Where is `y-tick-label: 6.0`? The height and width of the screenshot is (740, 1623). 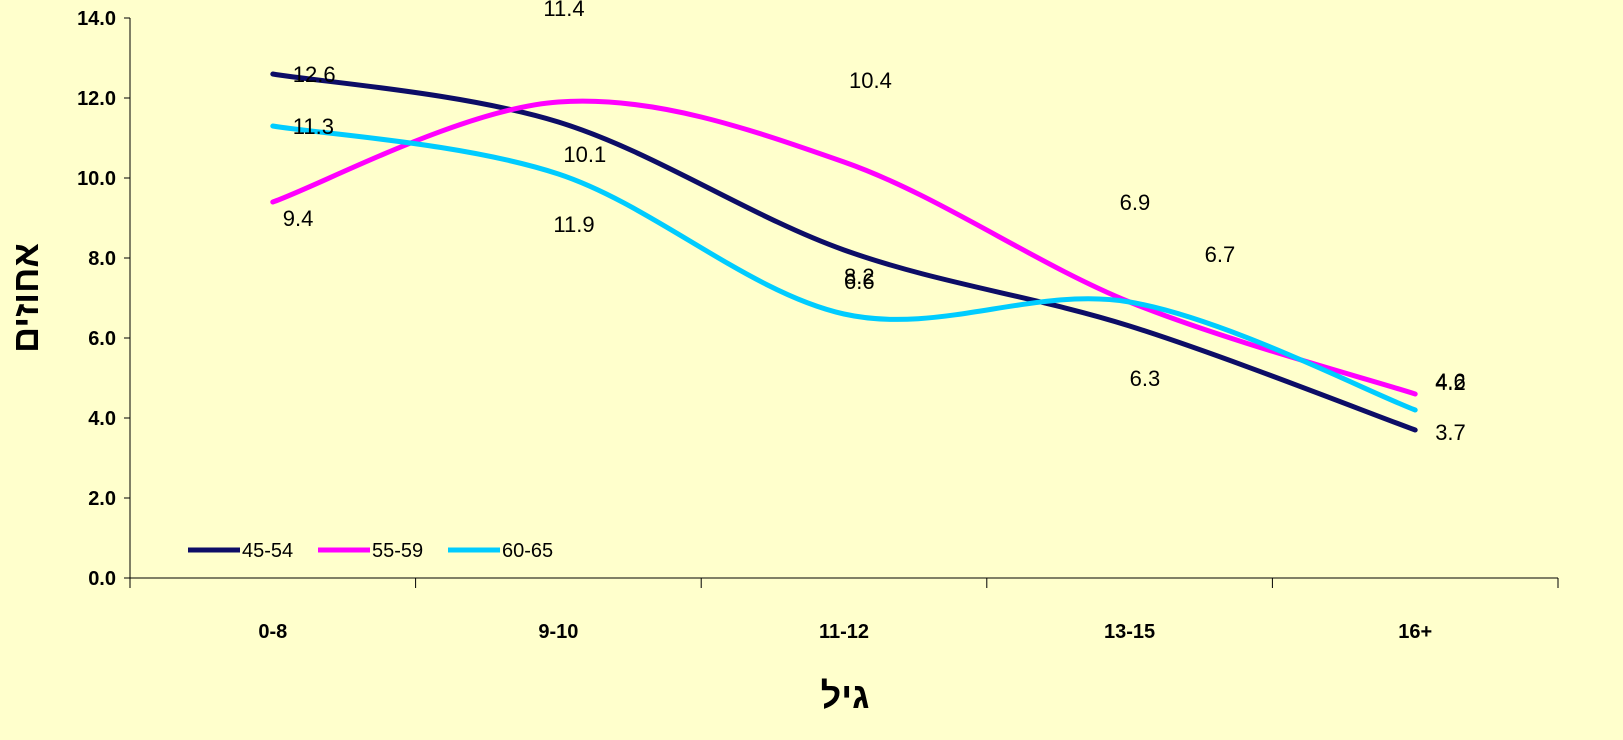 y-tick-label: 6.0 is located at coordinates (102, 339).